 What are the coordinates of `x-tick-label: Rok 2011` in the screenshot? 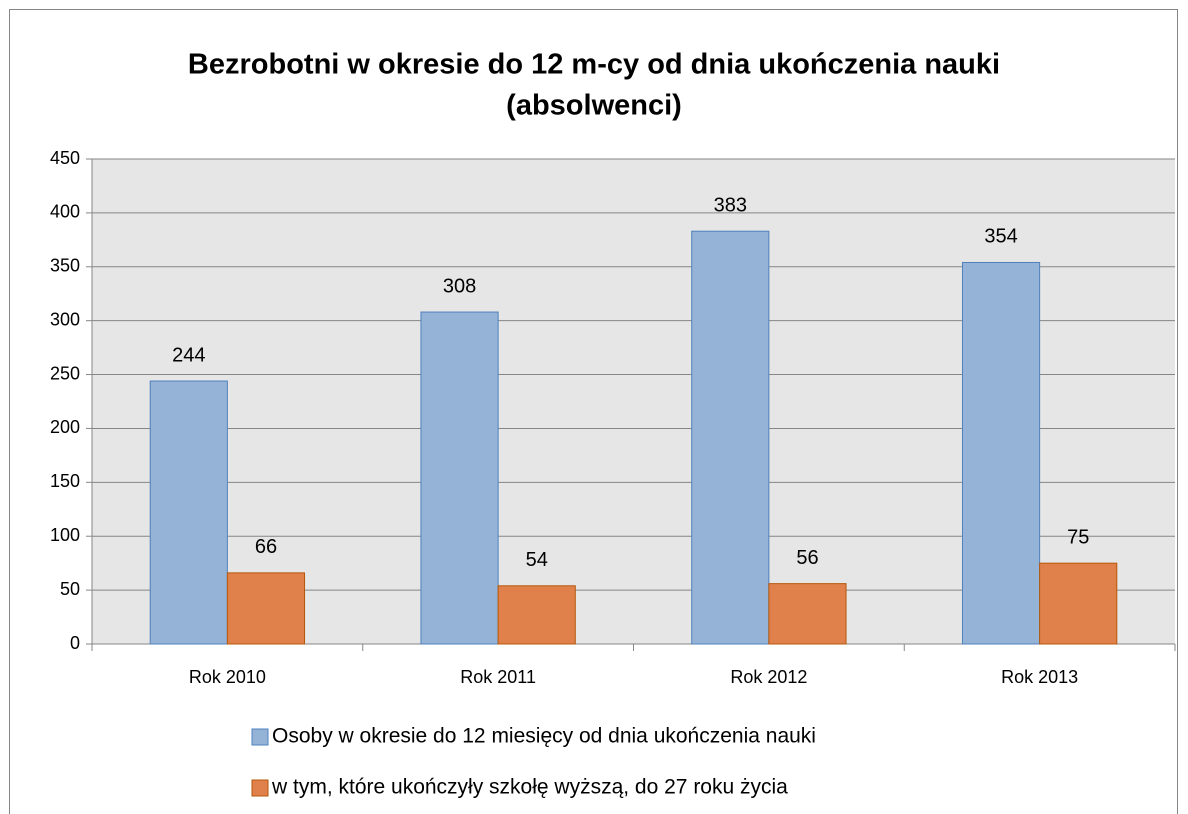 It's located at (498, 677).